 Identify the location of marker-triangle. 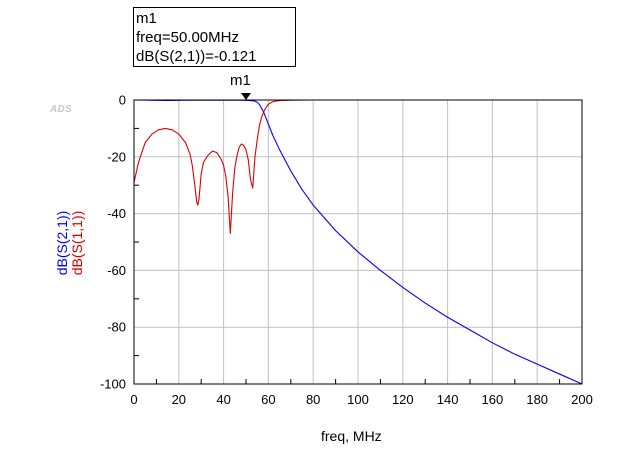
(246, 96).